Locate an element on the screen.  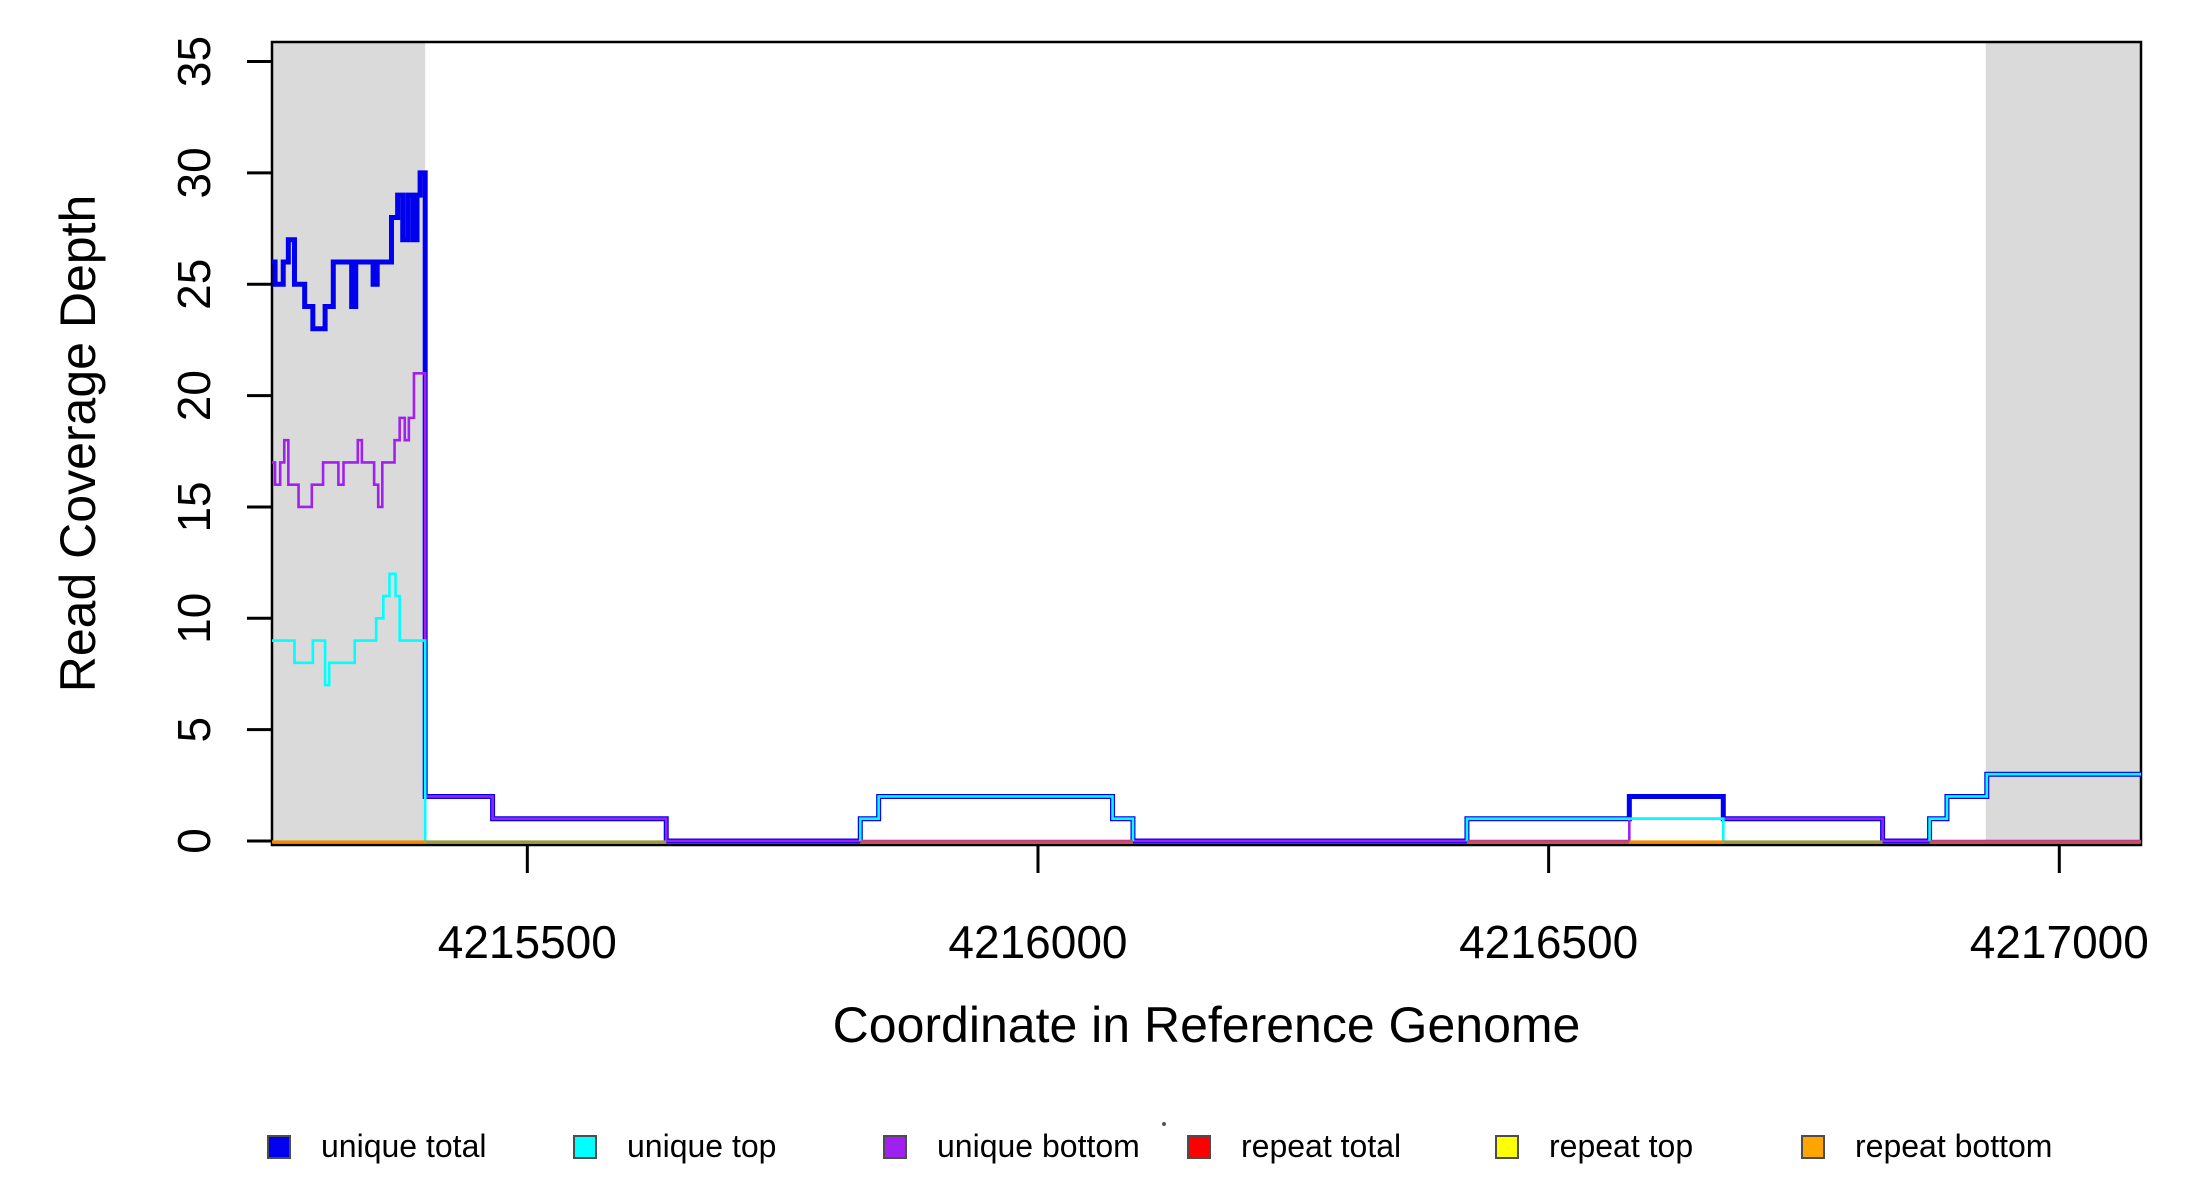
legend-swatch-unique-top is located at coordinates (585, 1146).